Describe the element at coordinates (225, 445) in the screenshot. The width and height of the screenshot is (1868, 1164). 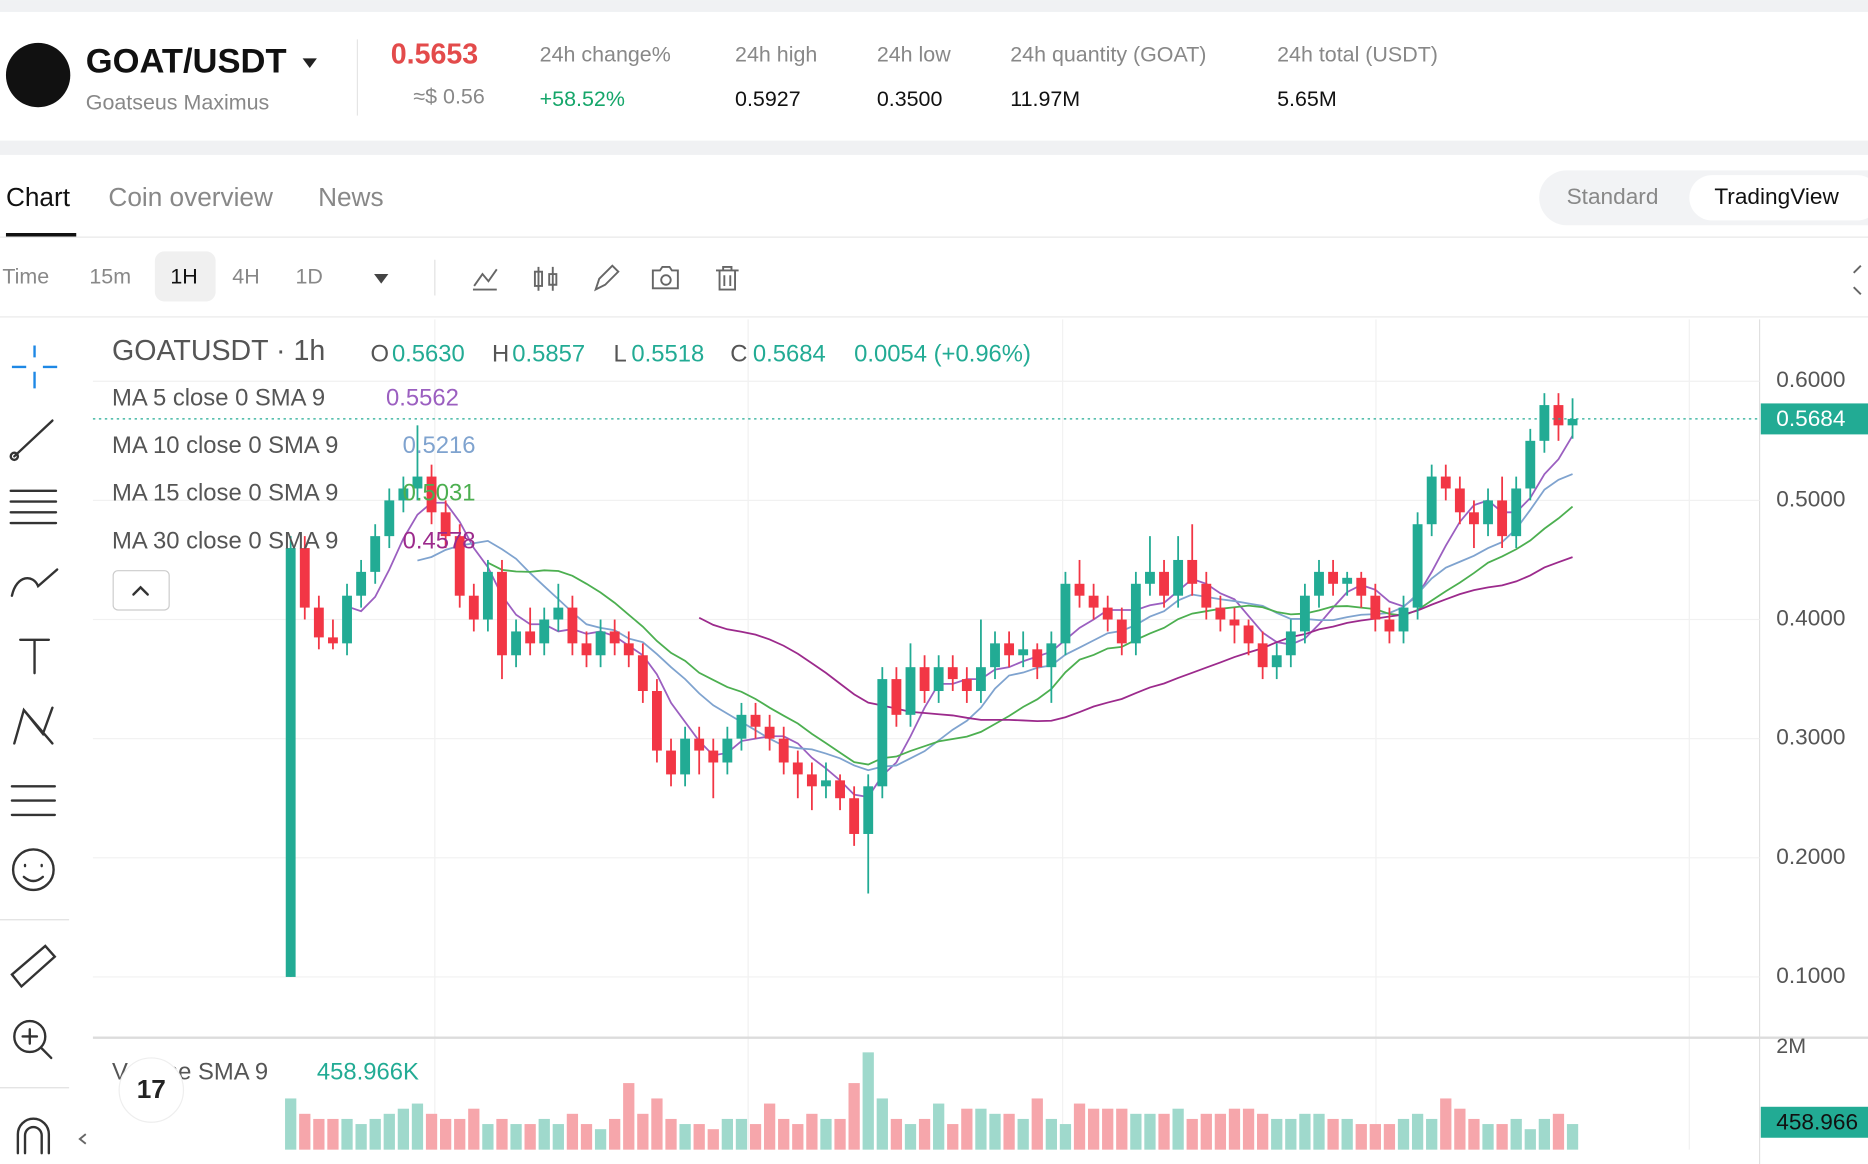
I see `ma-label: MA 10 close 0 SMA 9` at that location.